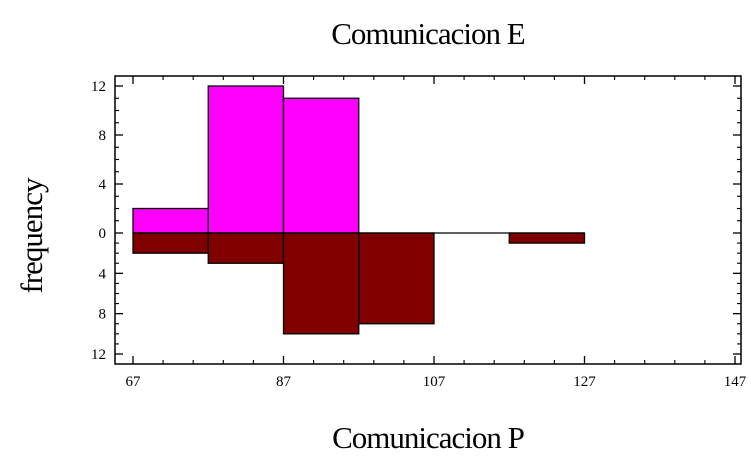 The height and width of the screenshot is (466, 751). I want to click on x-tick-label: 67, so click(134, 382).